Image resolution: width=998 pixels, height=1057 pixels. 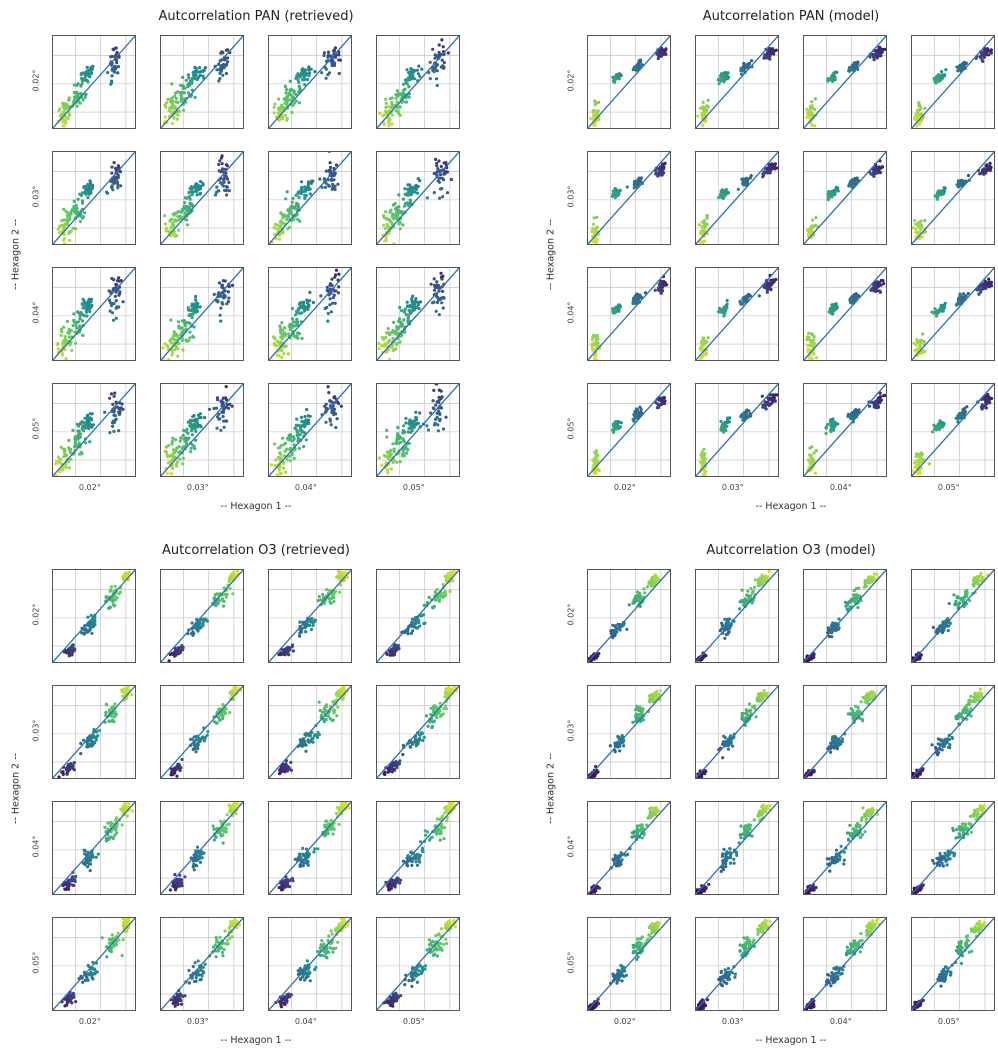 I want to click on y-axis-label: -- Hexagon 2 --, so click(x=16, y=254).